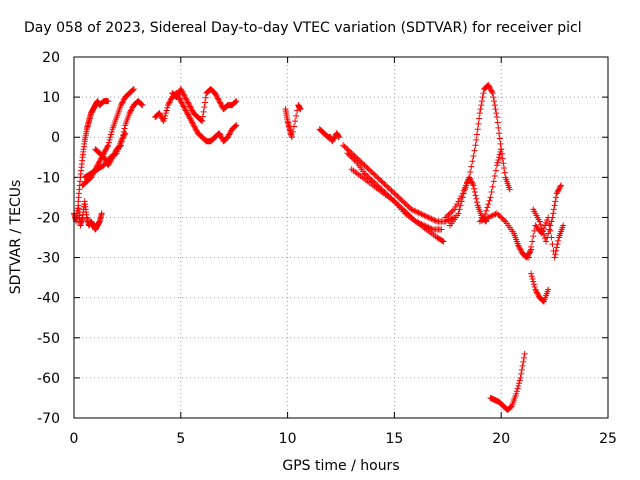 This screenshot has height=480, width=640. Describe the element at coordinates (493, 183) in the screenshot. I see `series-late-climb` at that location.